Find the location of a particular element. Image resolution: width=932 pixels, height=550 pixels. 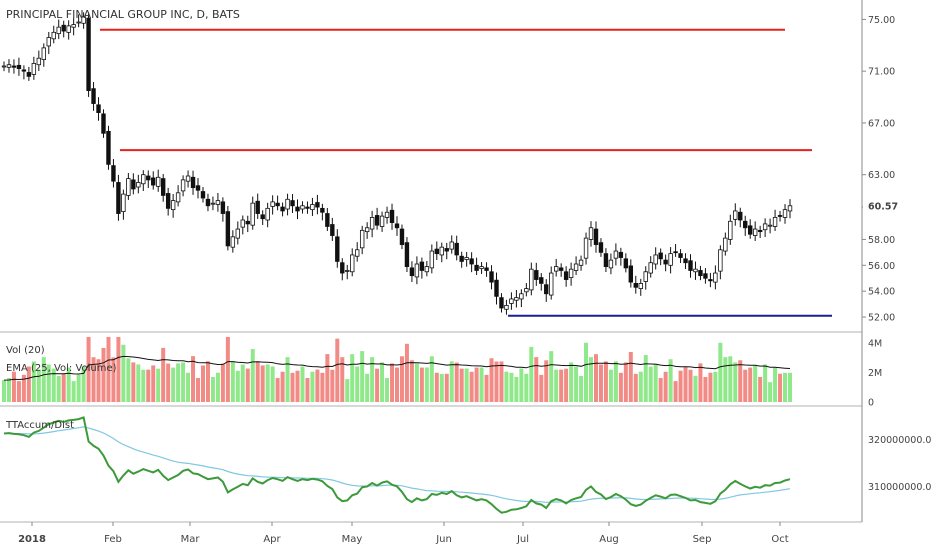

ema-label: EMA (25, Vol: Volume) is located at coordinates (61, 368).